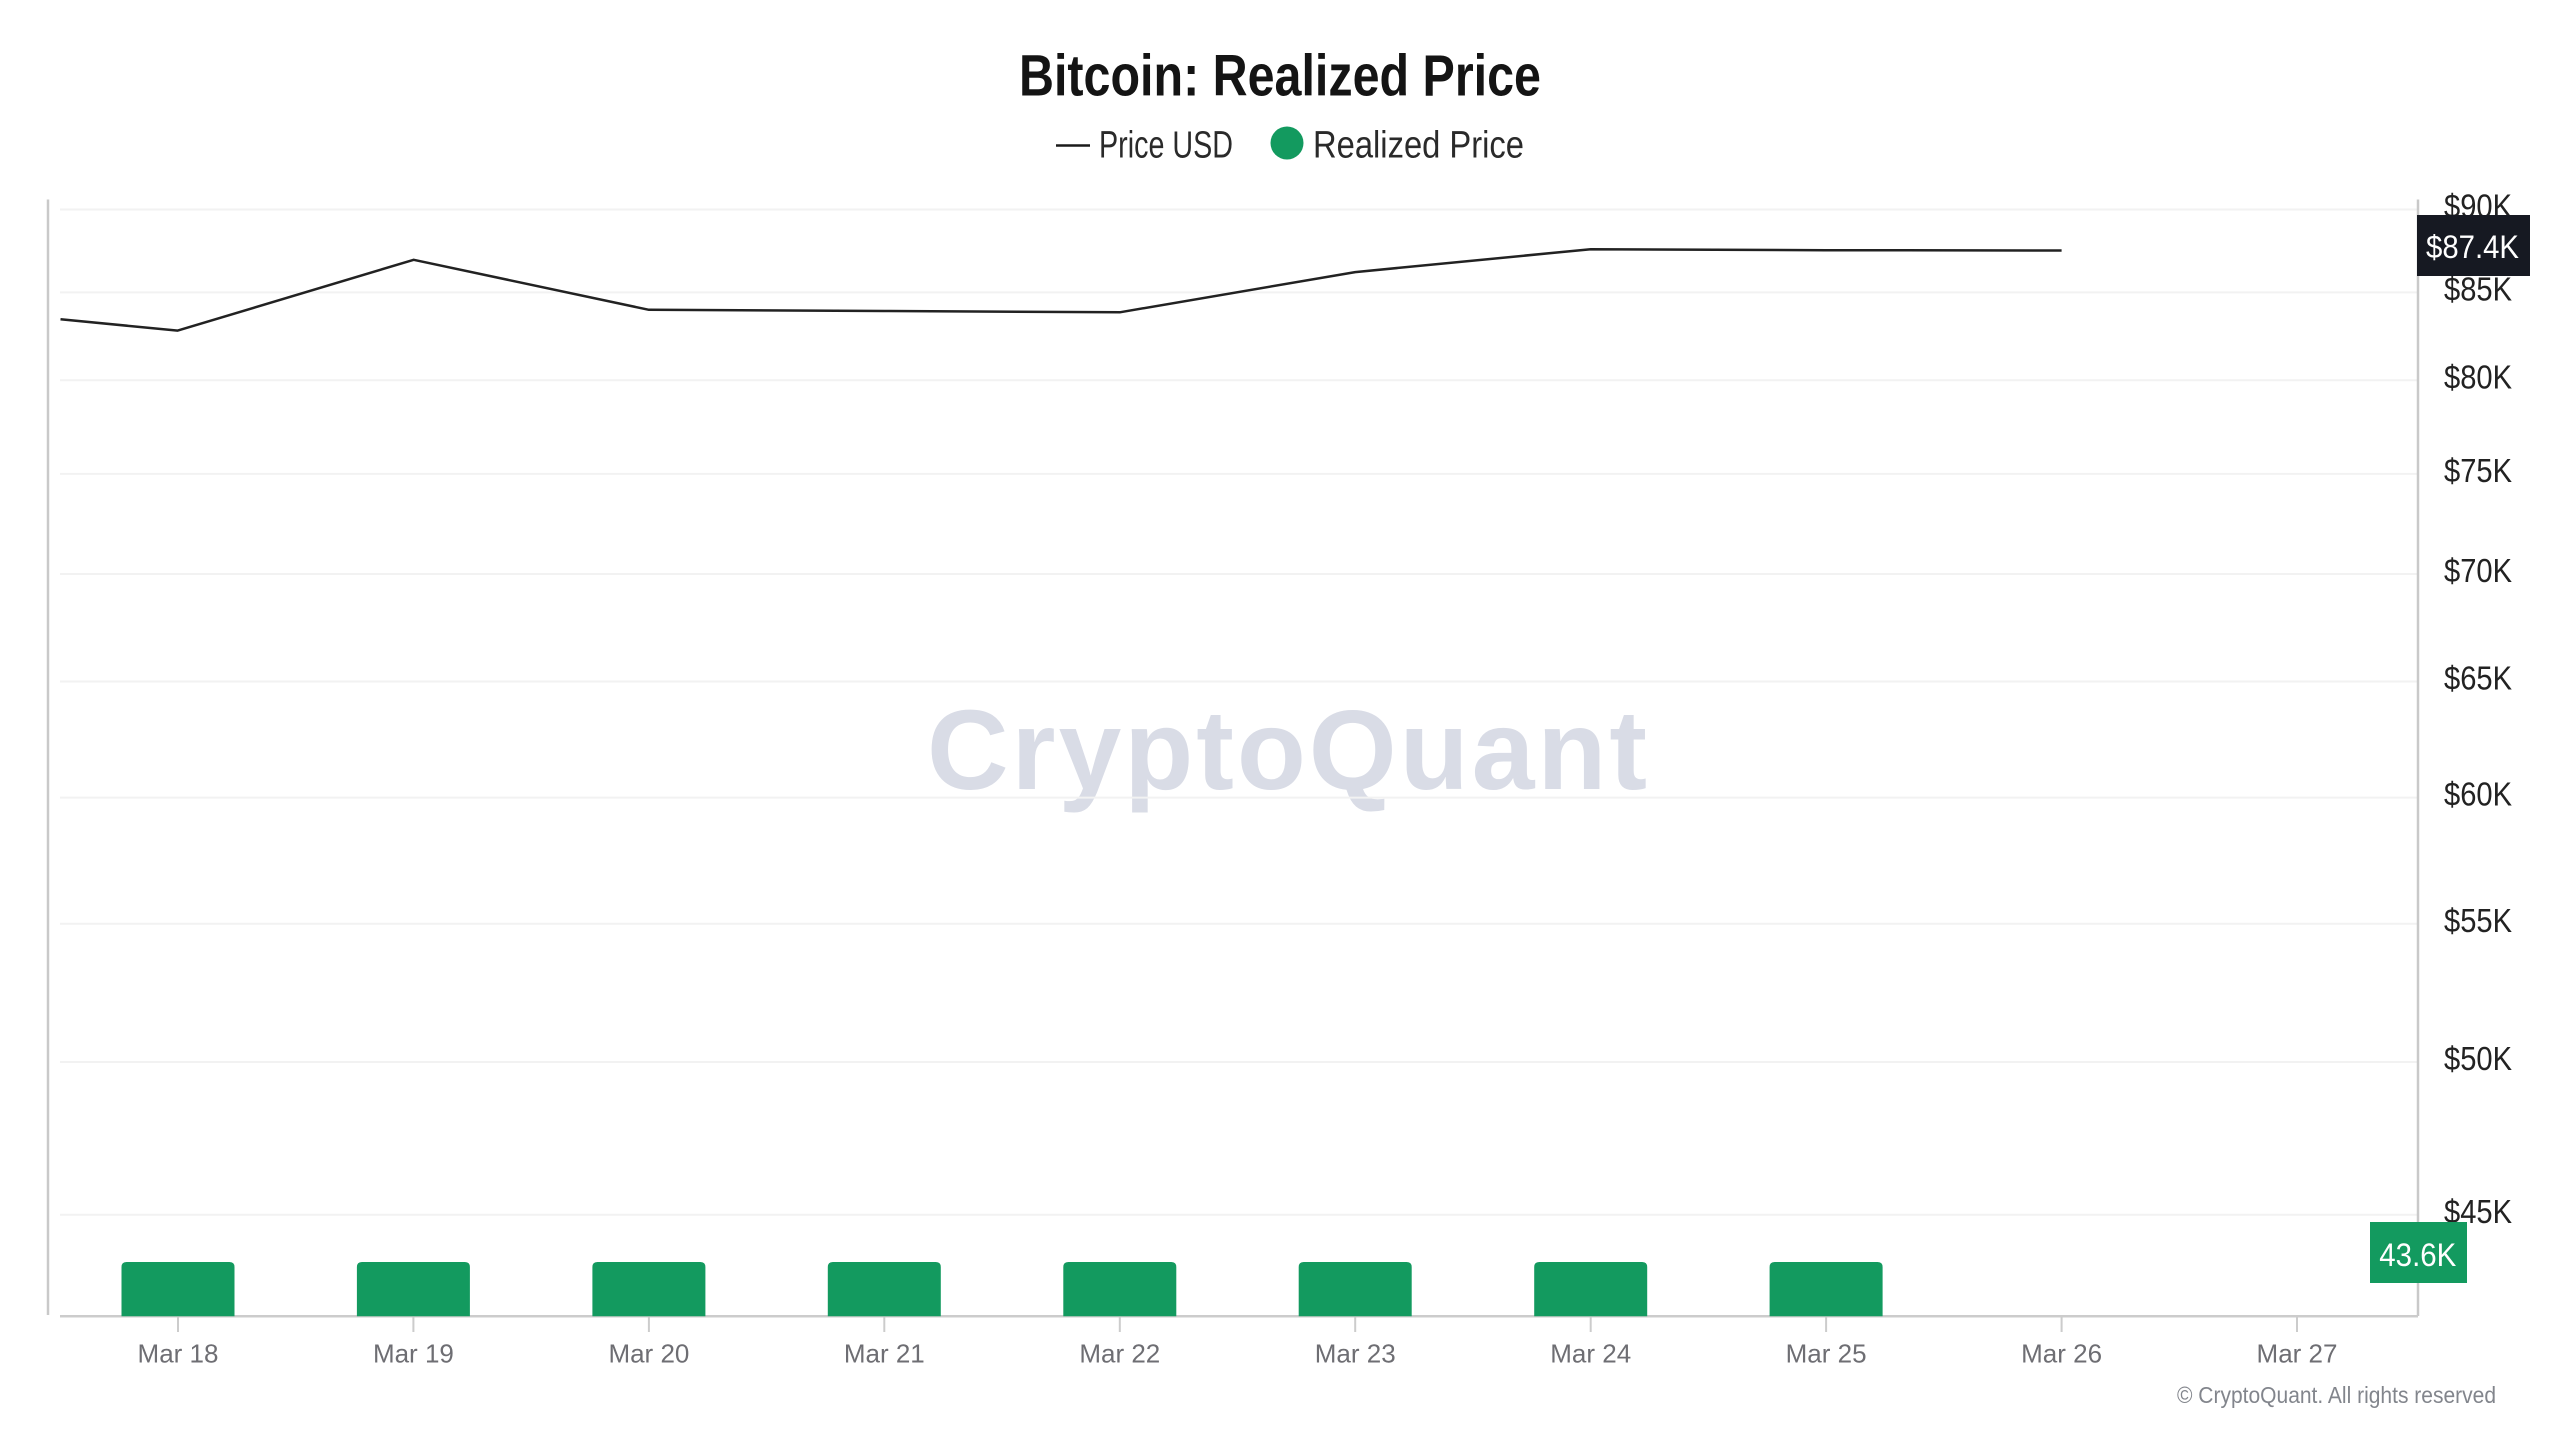 The height and width of the screenshot is (1440, 2560). I want to click on svg-text: $87.4K, so click(2472, 247).